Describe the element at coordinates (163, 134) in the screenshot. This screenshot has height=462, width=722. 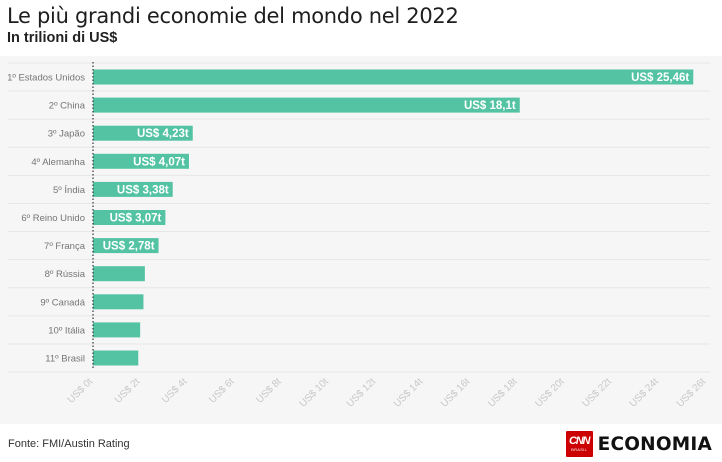
I see `data-label: US$ 4,23t` at that location.